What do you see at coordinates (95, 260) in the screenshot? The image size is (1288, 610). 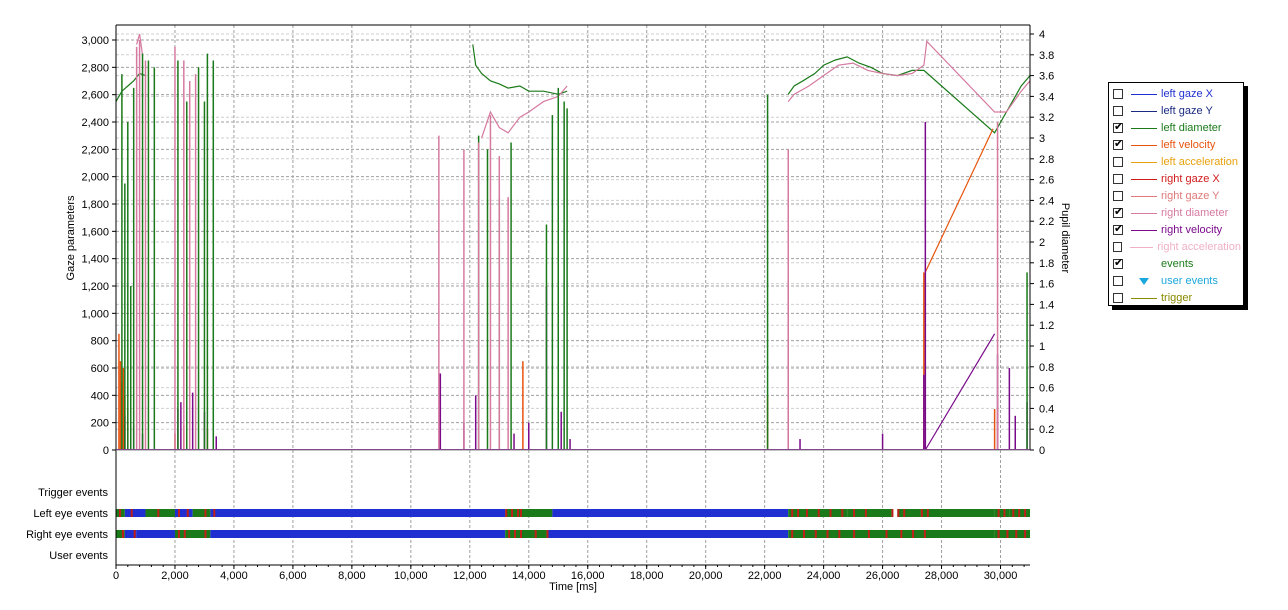 I see `y-left-tick-label: 1,400` at bounding box center [95, 260].